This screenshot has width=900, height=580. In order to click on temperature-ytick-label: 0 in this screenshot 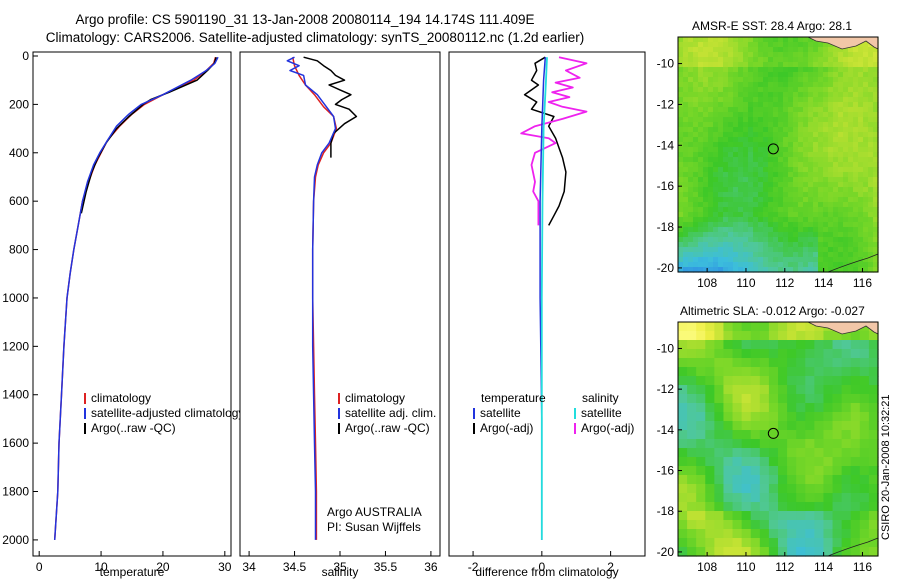, I will do `click(25, 56)`.